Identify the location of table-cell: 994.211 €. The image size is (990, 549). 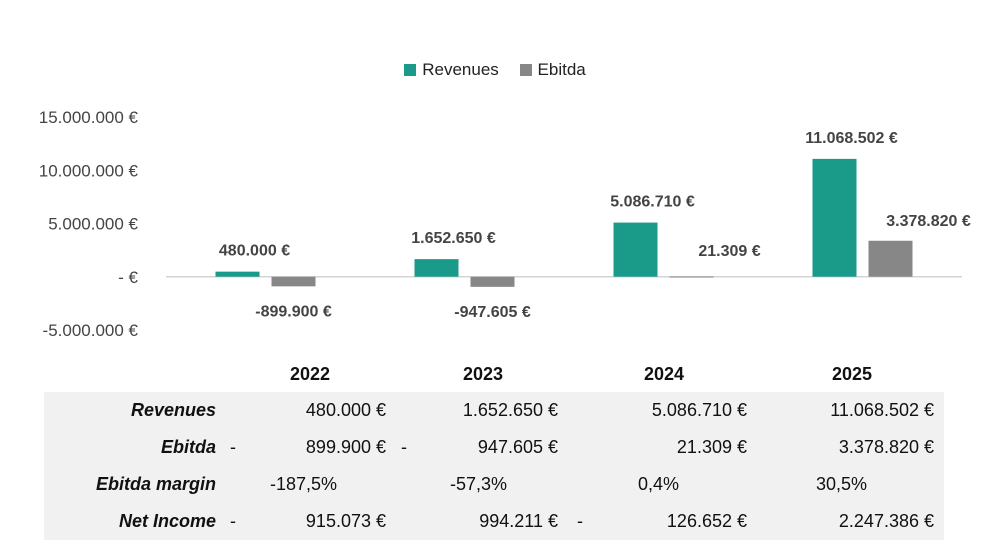
(518, 521).